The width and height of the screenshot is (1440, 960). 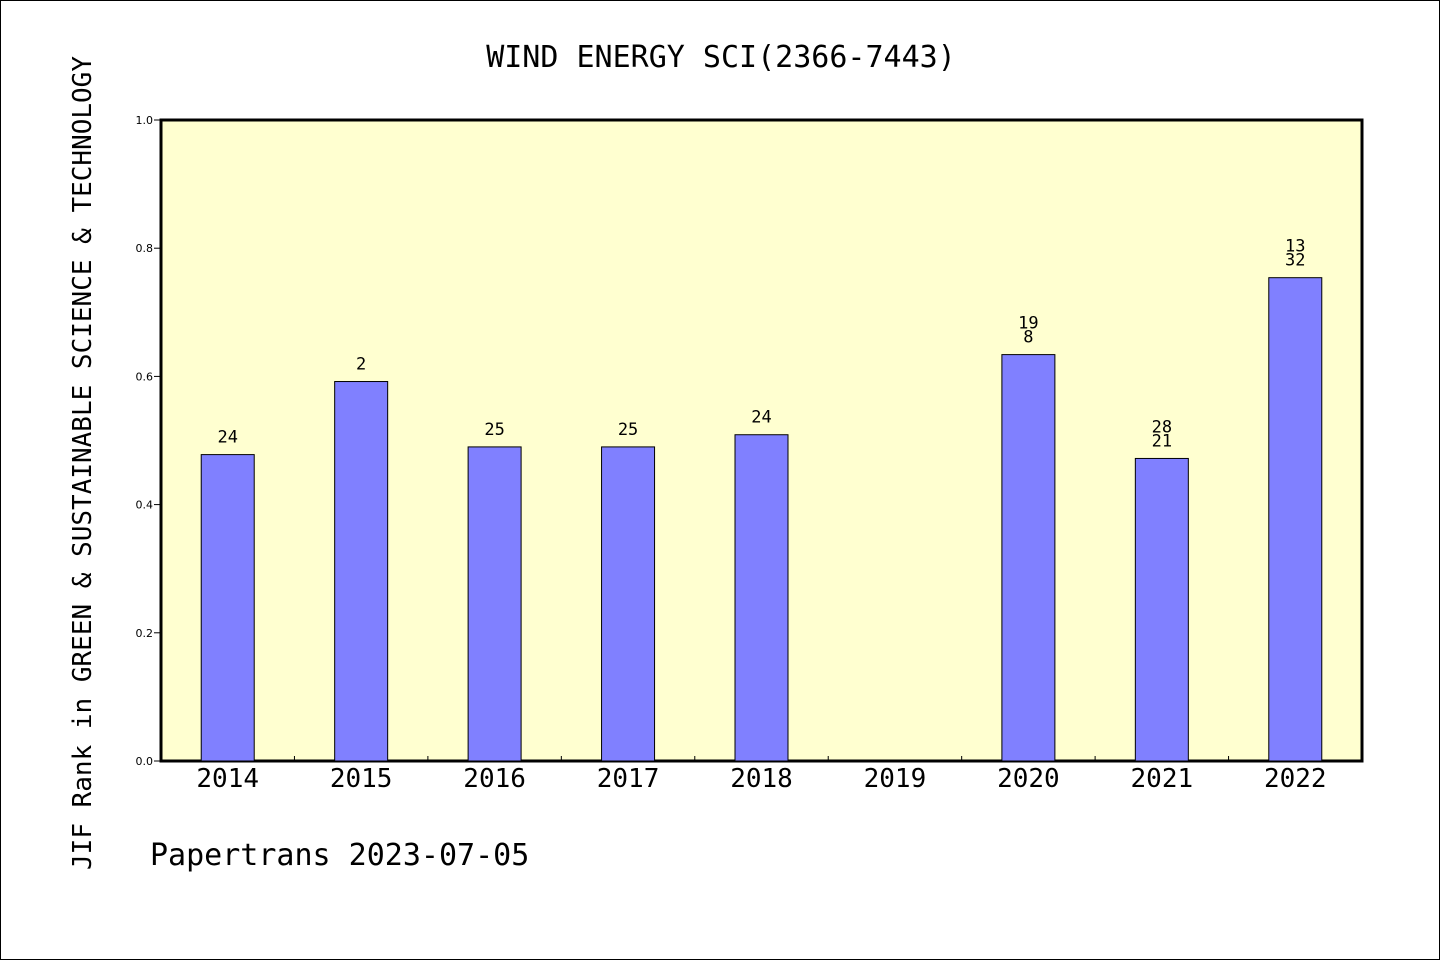 I want to click on x-tick-label: 2018, so click(x=761, y=779).